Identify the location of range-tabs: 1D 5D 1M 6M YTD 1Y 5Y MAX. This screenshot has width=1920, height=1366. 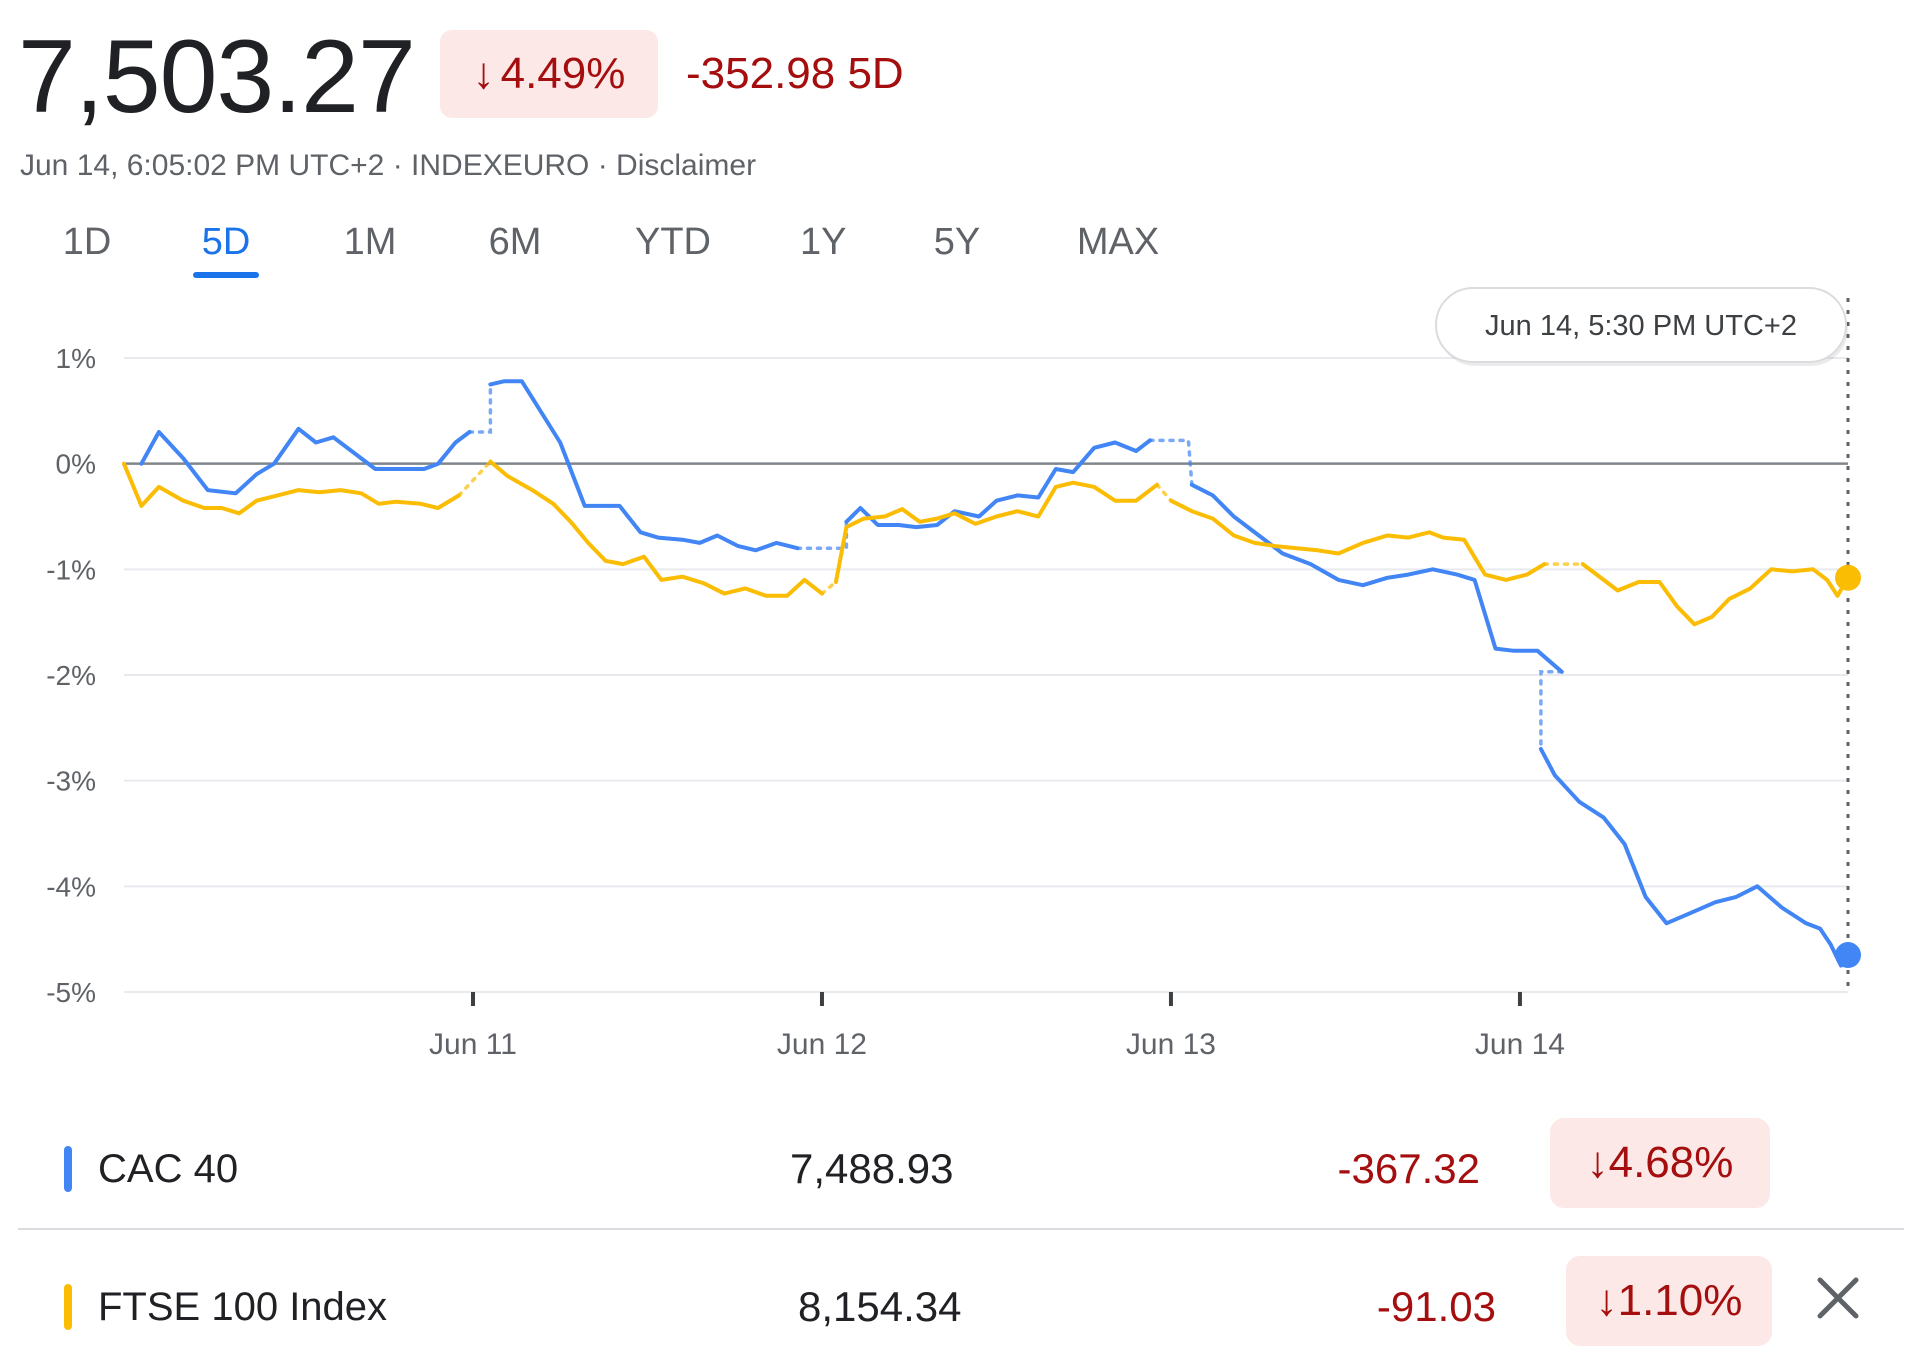
(600, 247).